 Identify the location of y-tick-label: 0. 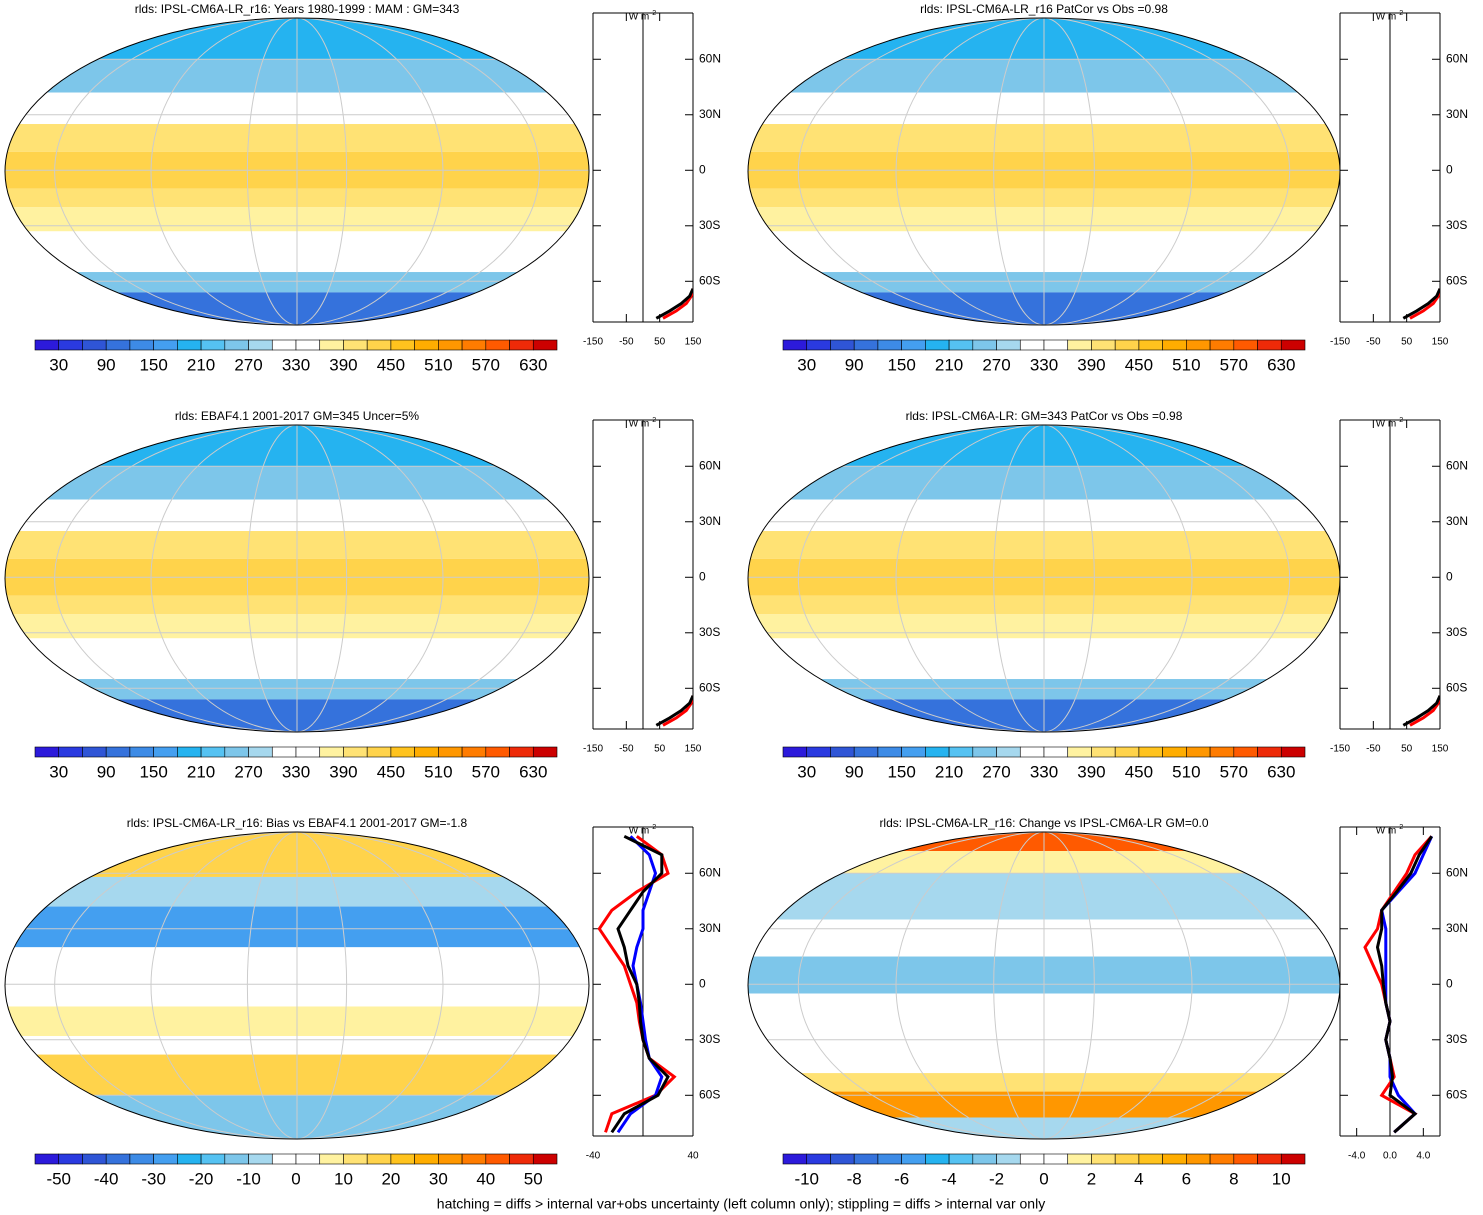
(702, 576).